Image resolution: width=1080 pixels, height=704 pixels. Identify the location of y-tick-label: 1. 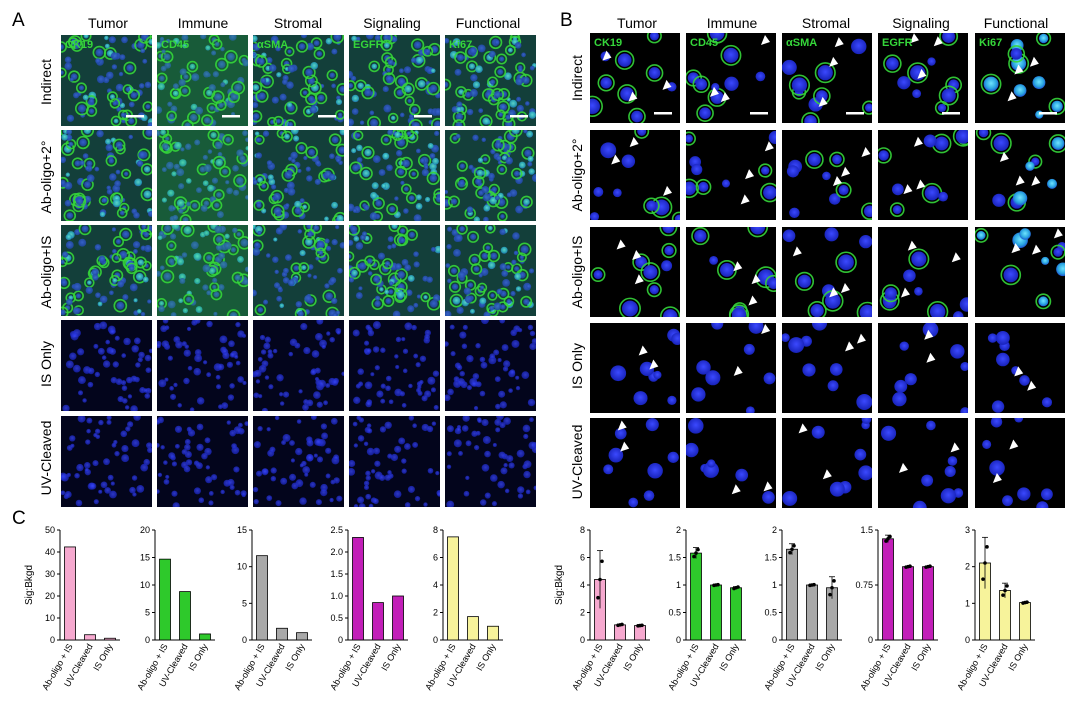
(678, 585).